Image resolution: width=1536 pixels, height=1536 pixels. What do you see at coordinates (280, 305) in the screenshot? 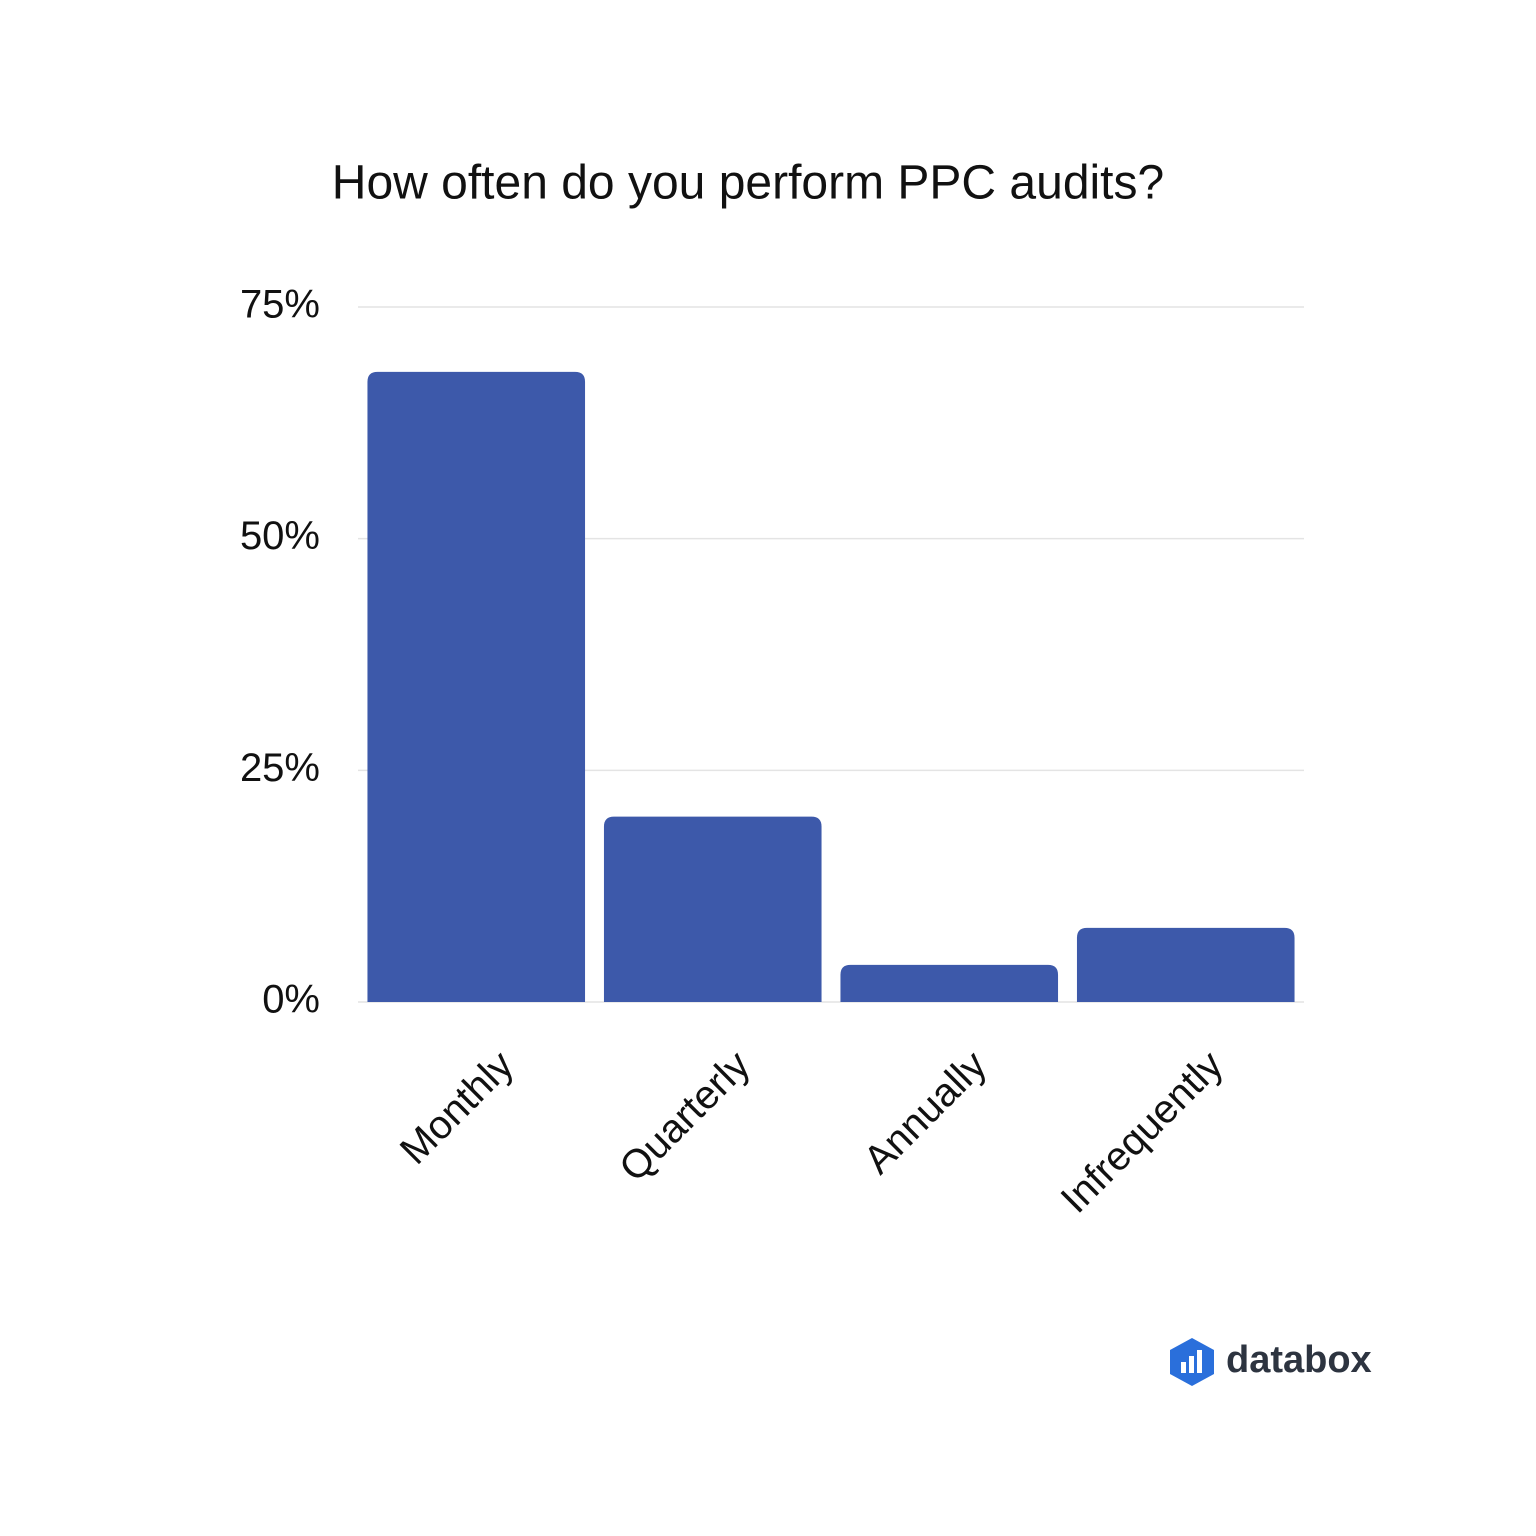
I see `y-tick-label: 75%` at bounding box center [280, 305].